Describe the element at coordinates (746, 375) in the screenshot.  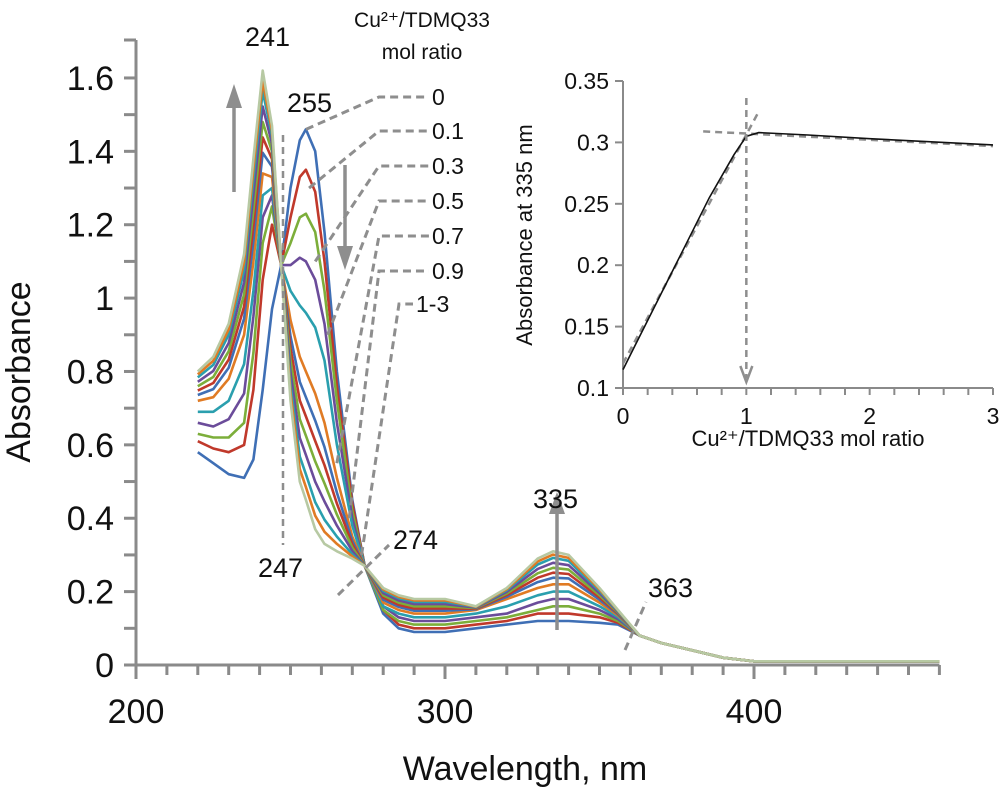
I see `equivalence-arrow-head` at that location.